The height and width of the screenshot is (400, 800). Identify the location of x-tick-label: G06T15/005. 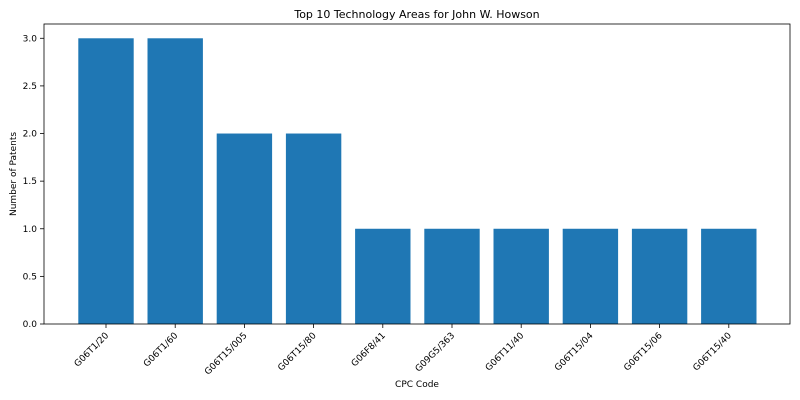
(226, 354).